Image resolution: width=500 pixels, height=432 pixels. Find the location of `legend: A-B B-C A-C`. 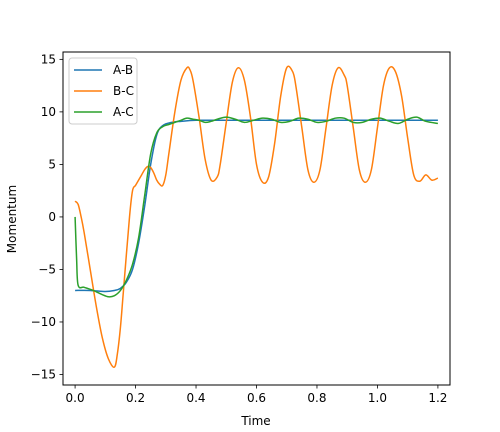

legend: A-B B-C A-C is located at coordinates (103, 91).